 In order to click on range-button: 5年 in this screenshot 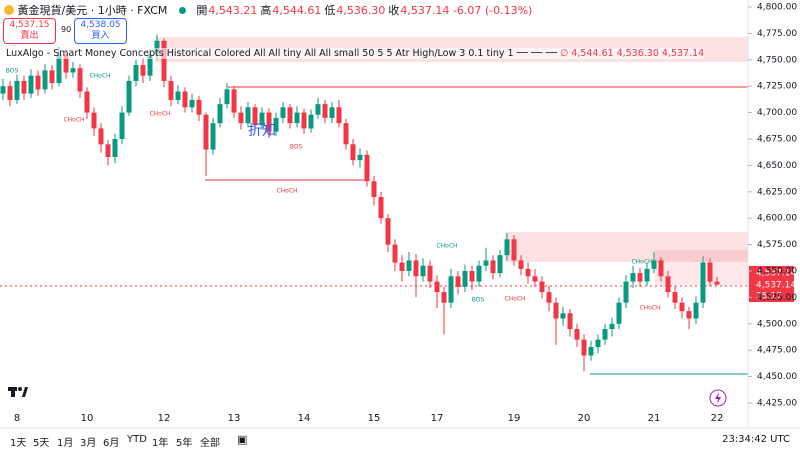, I will do `click(184, 443)`.